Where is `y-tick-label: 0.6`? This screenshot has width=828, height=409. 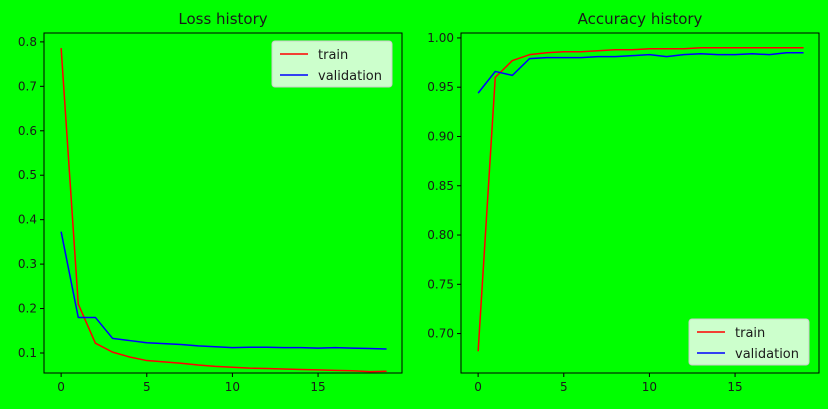 y-tick-label: 0.6 is located at coordinates (27, 131).